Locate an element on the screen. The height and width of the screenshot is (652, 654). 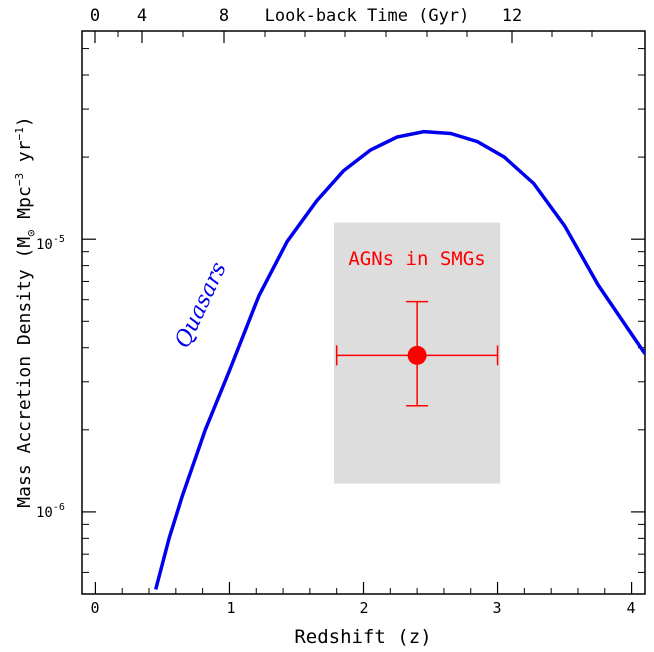
x-tick-label: 1 is located at coordinates (230, 608).